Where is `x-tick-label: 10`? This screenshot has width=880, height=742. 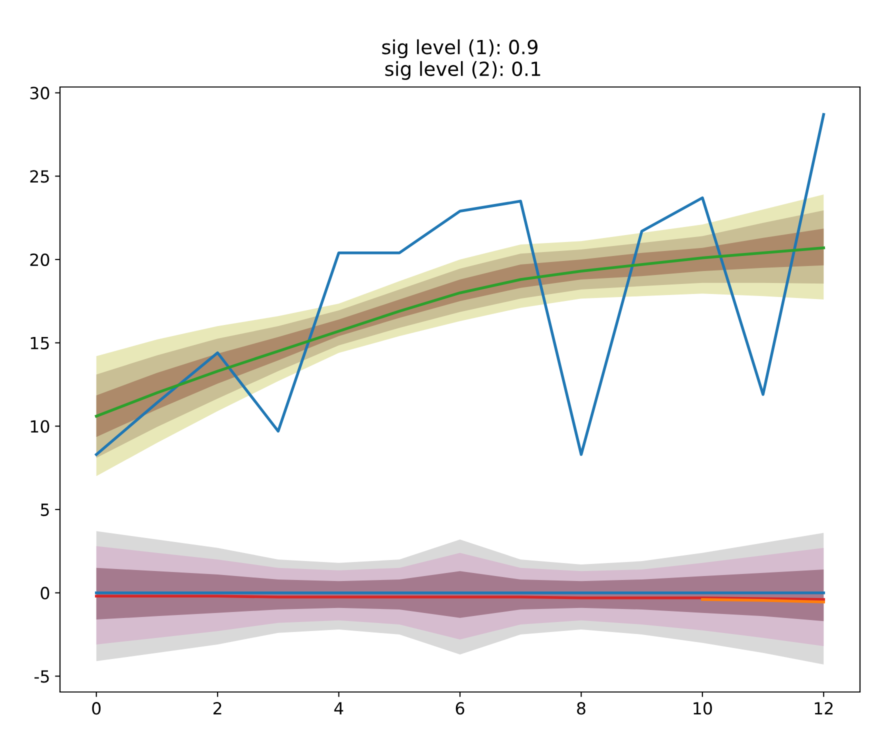
x-tick-label: 10 is located at coordinates (703, 708).